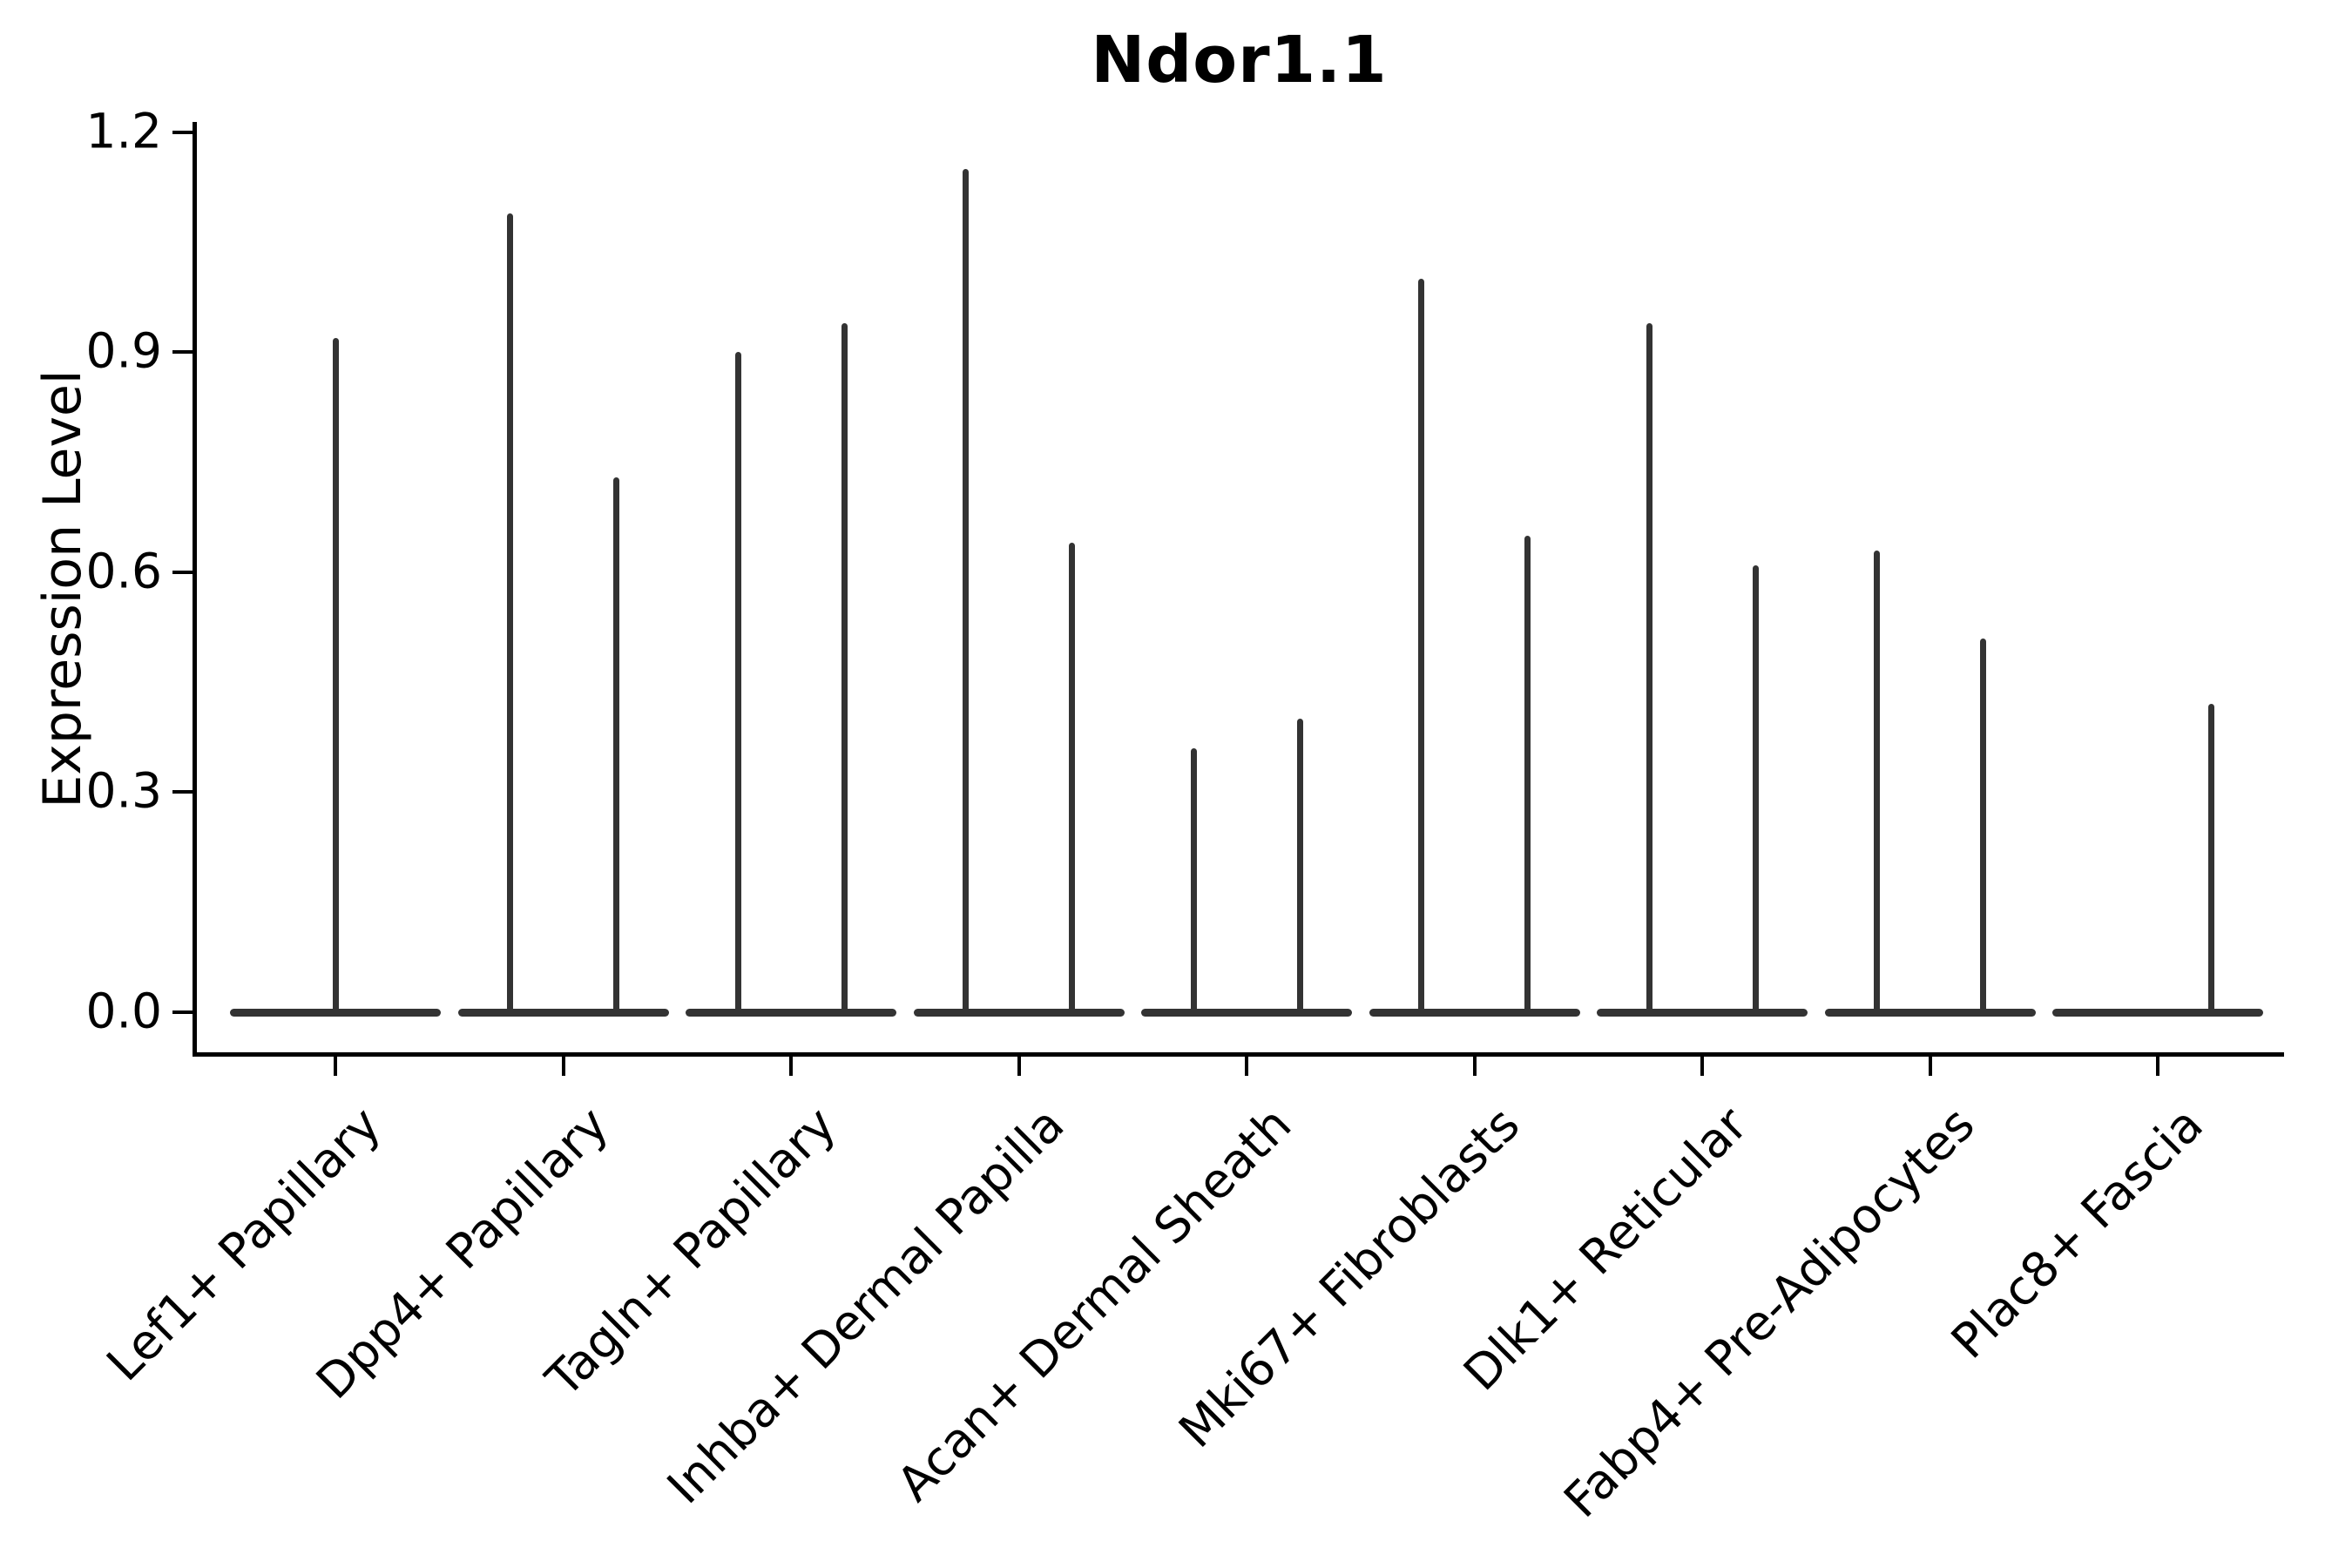 This screenshot has height=1568, width=2352. I want to click on y-tick-label: 0.3, so click(124, 790).